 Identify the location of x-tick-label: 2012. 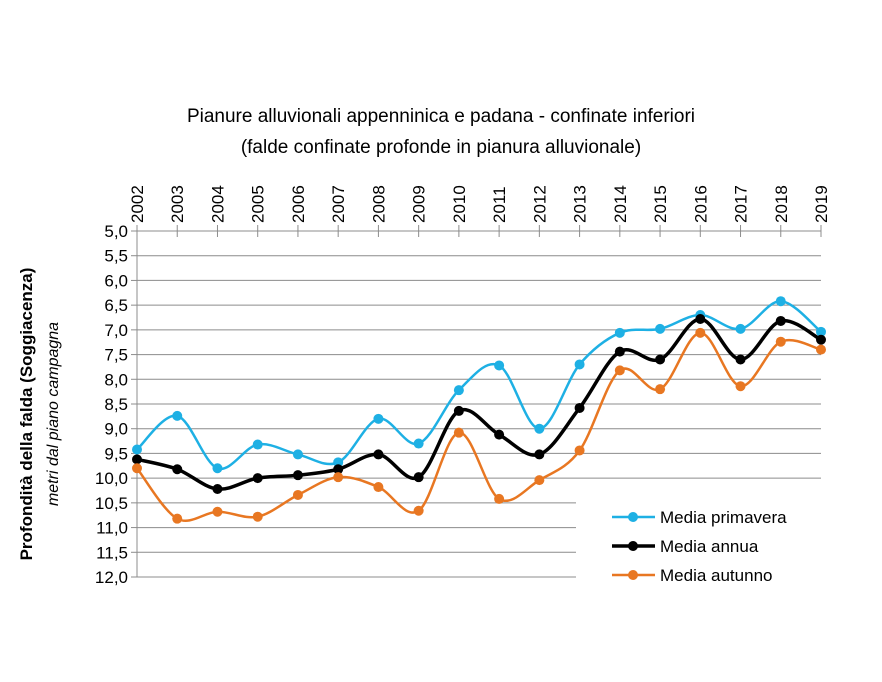
(539, 204).